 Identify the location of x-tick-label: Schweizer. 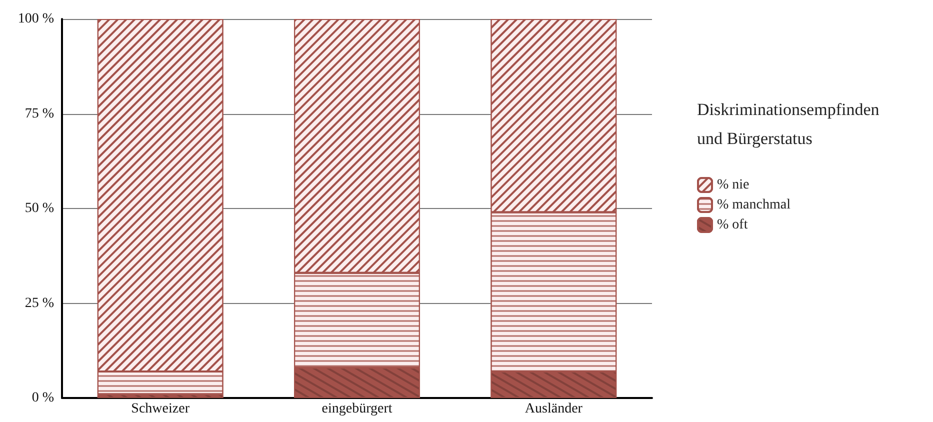
(160, 409).